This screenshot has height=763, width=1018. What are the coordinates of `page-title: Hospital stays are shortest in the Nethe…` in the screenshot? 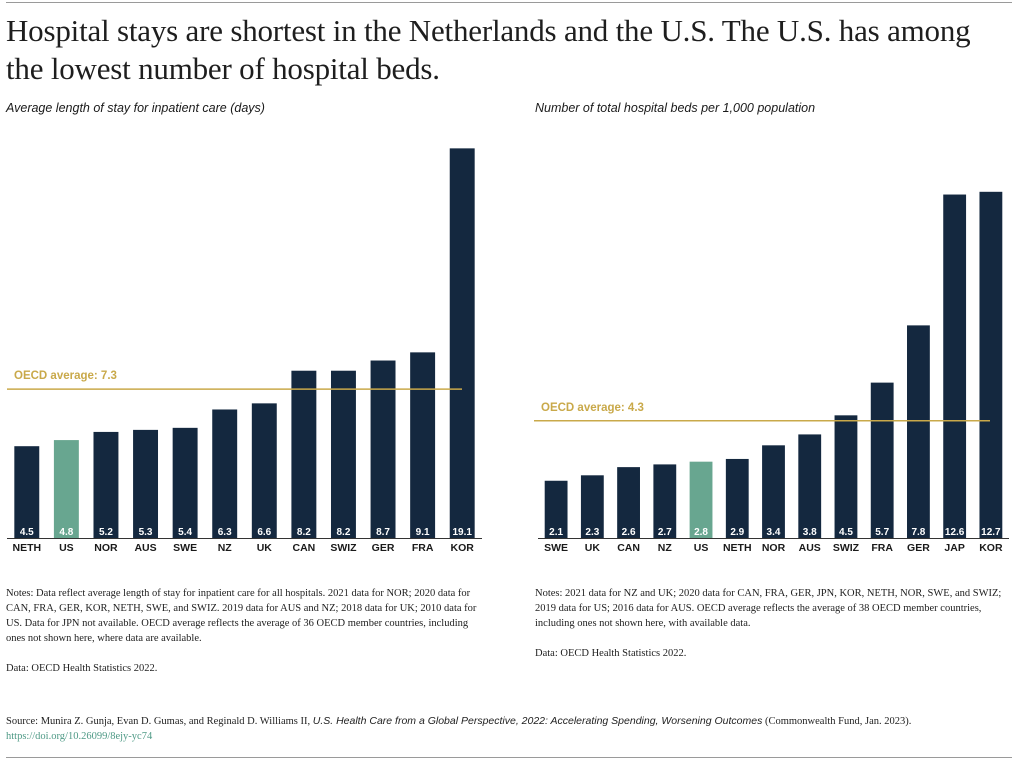 It's located at (488, 49).